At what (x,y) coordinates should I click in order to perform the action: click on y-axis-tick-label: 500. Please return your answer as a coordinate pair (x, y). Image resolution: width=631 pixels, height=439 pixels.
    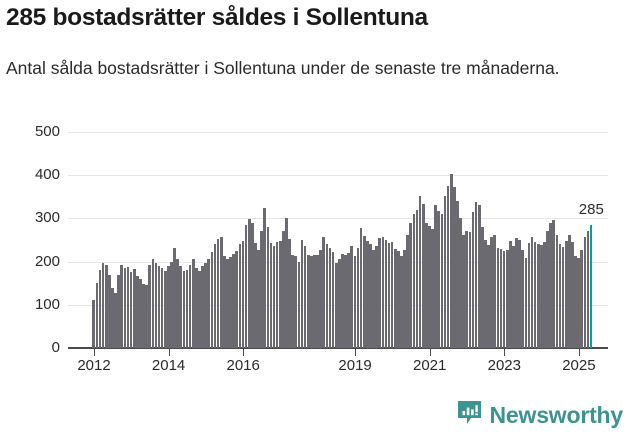
    Looking at the image, I should click on (47, 131).